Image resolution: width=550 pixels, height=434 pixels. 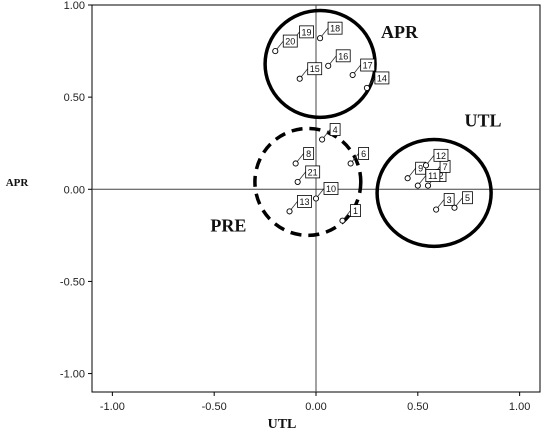 I want to click on point-label: 13, so click(x=305, y=202).